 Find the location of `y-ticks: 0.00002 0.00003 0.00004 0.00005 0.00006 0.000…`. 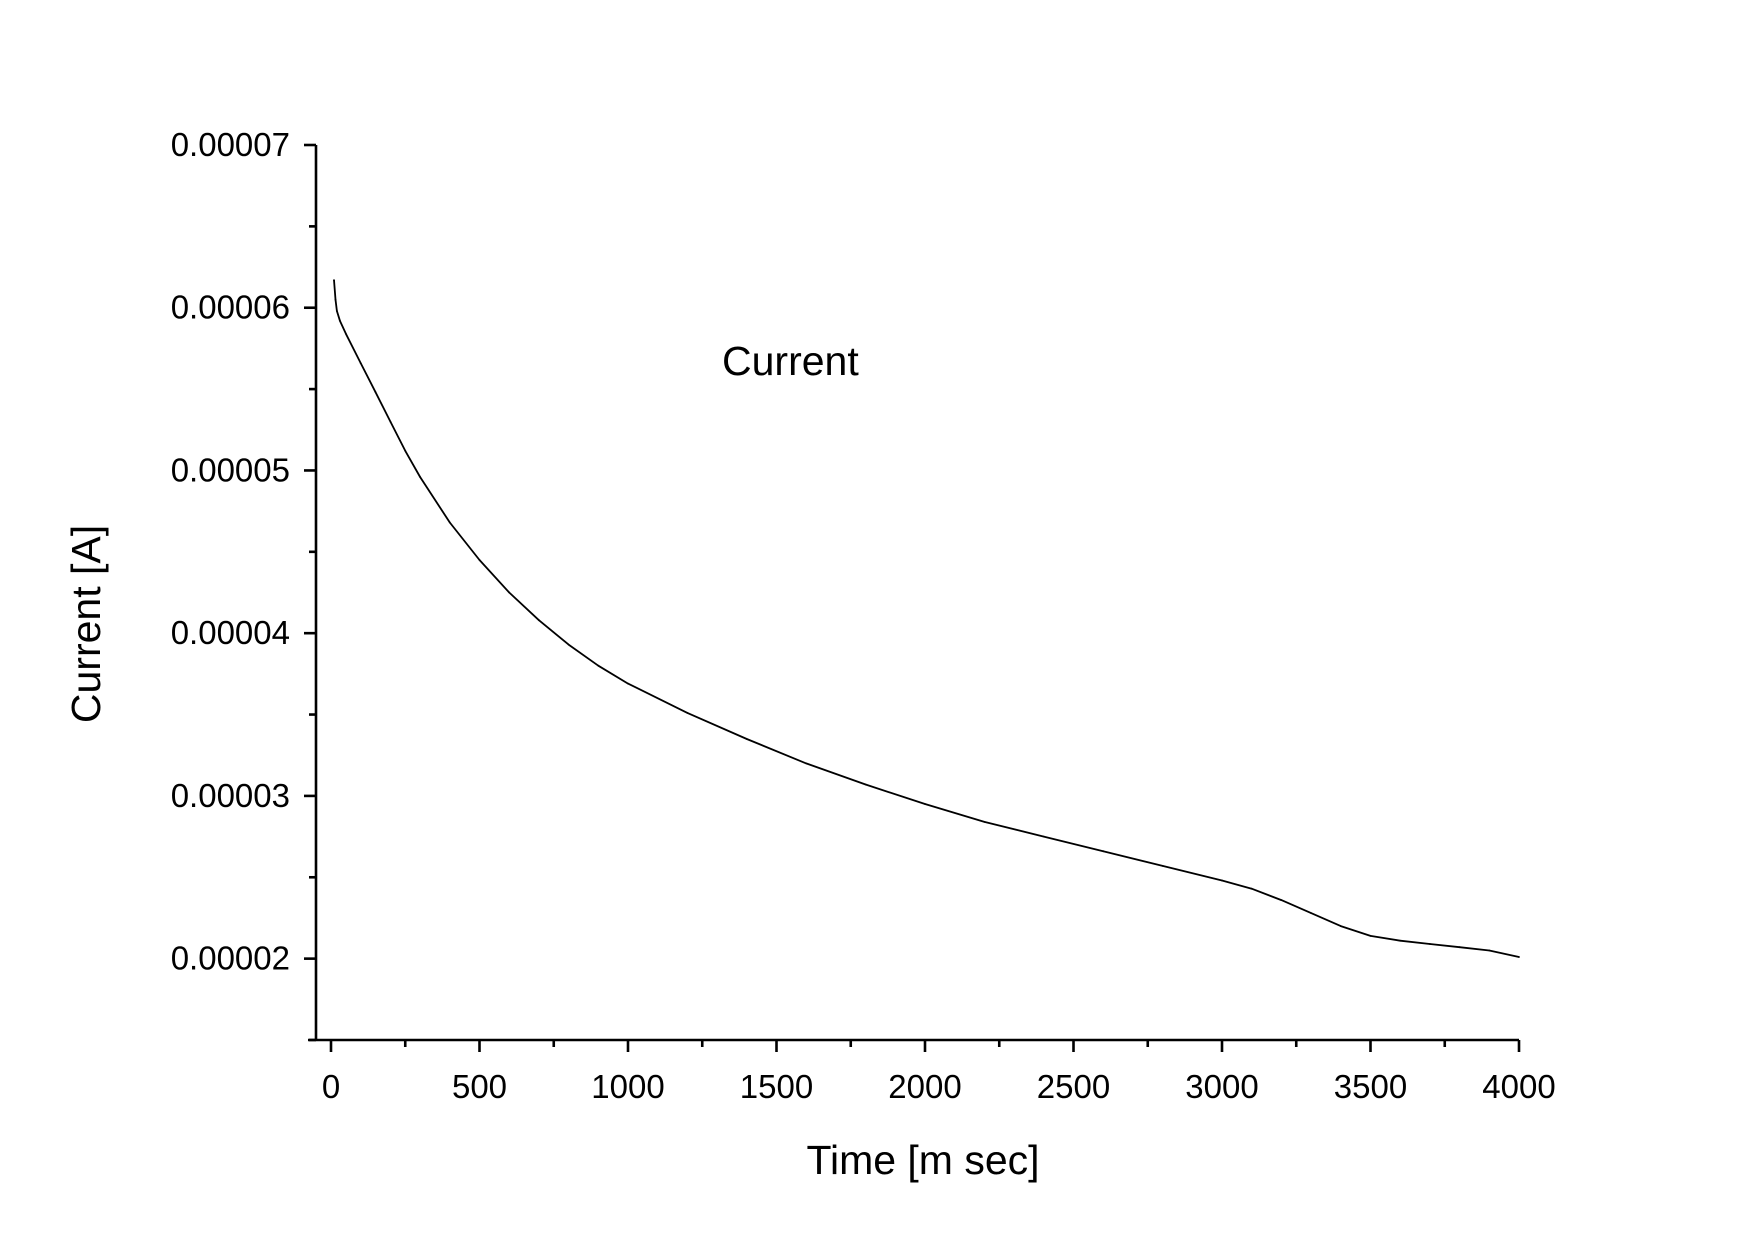

y-ticks: 0.00002 0.00003 0.00004 0.00005 0.00006 0.000… is located at coordinates (243, 584).